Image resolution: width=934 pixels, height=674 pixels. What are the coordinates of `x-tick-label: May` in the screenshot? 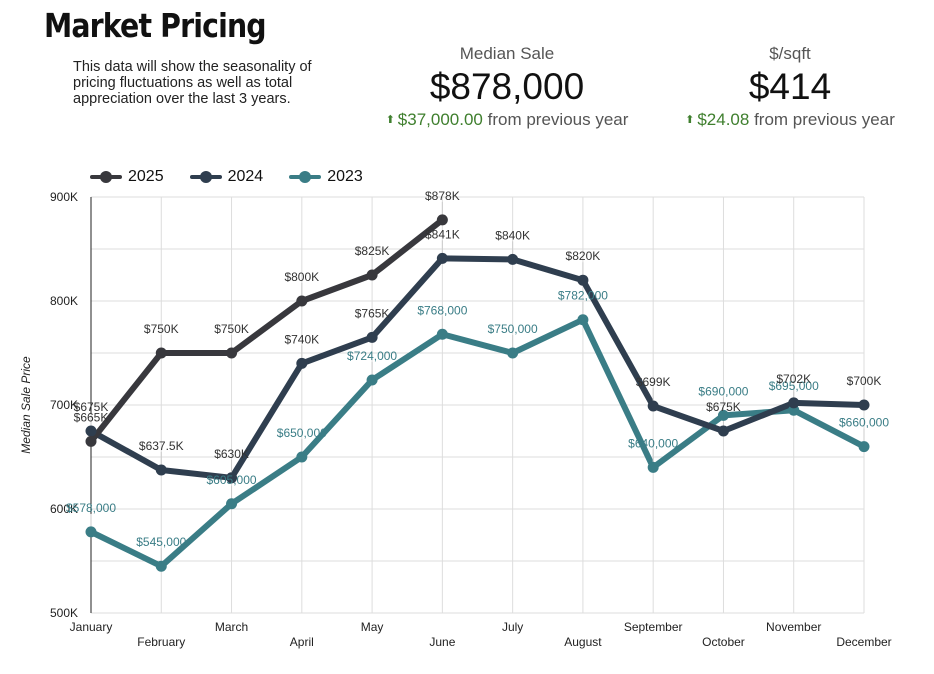 It's located at (372, 627).